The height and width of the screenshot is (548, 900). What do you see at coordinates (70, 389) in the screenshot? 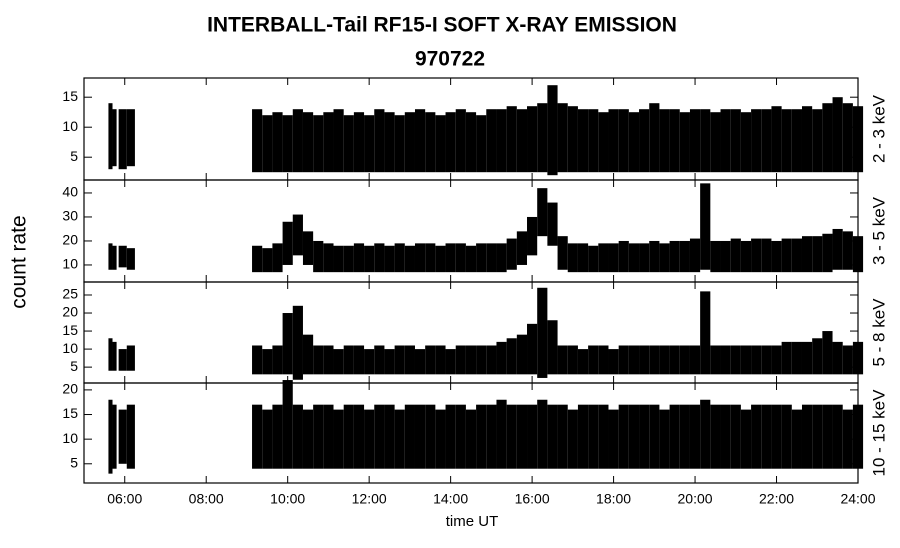
I see `y-tick-label: 20` at bounding box center [70, 389].